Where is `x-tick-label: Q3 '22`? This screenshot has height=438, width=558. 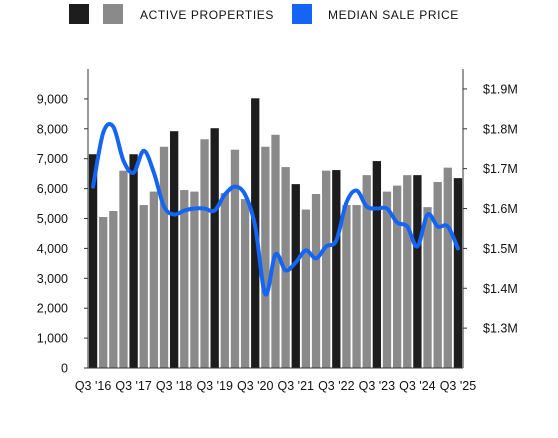
x-tick-label: Q3 '22 is located at coordinates (336, 386).